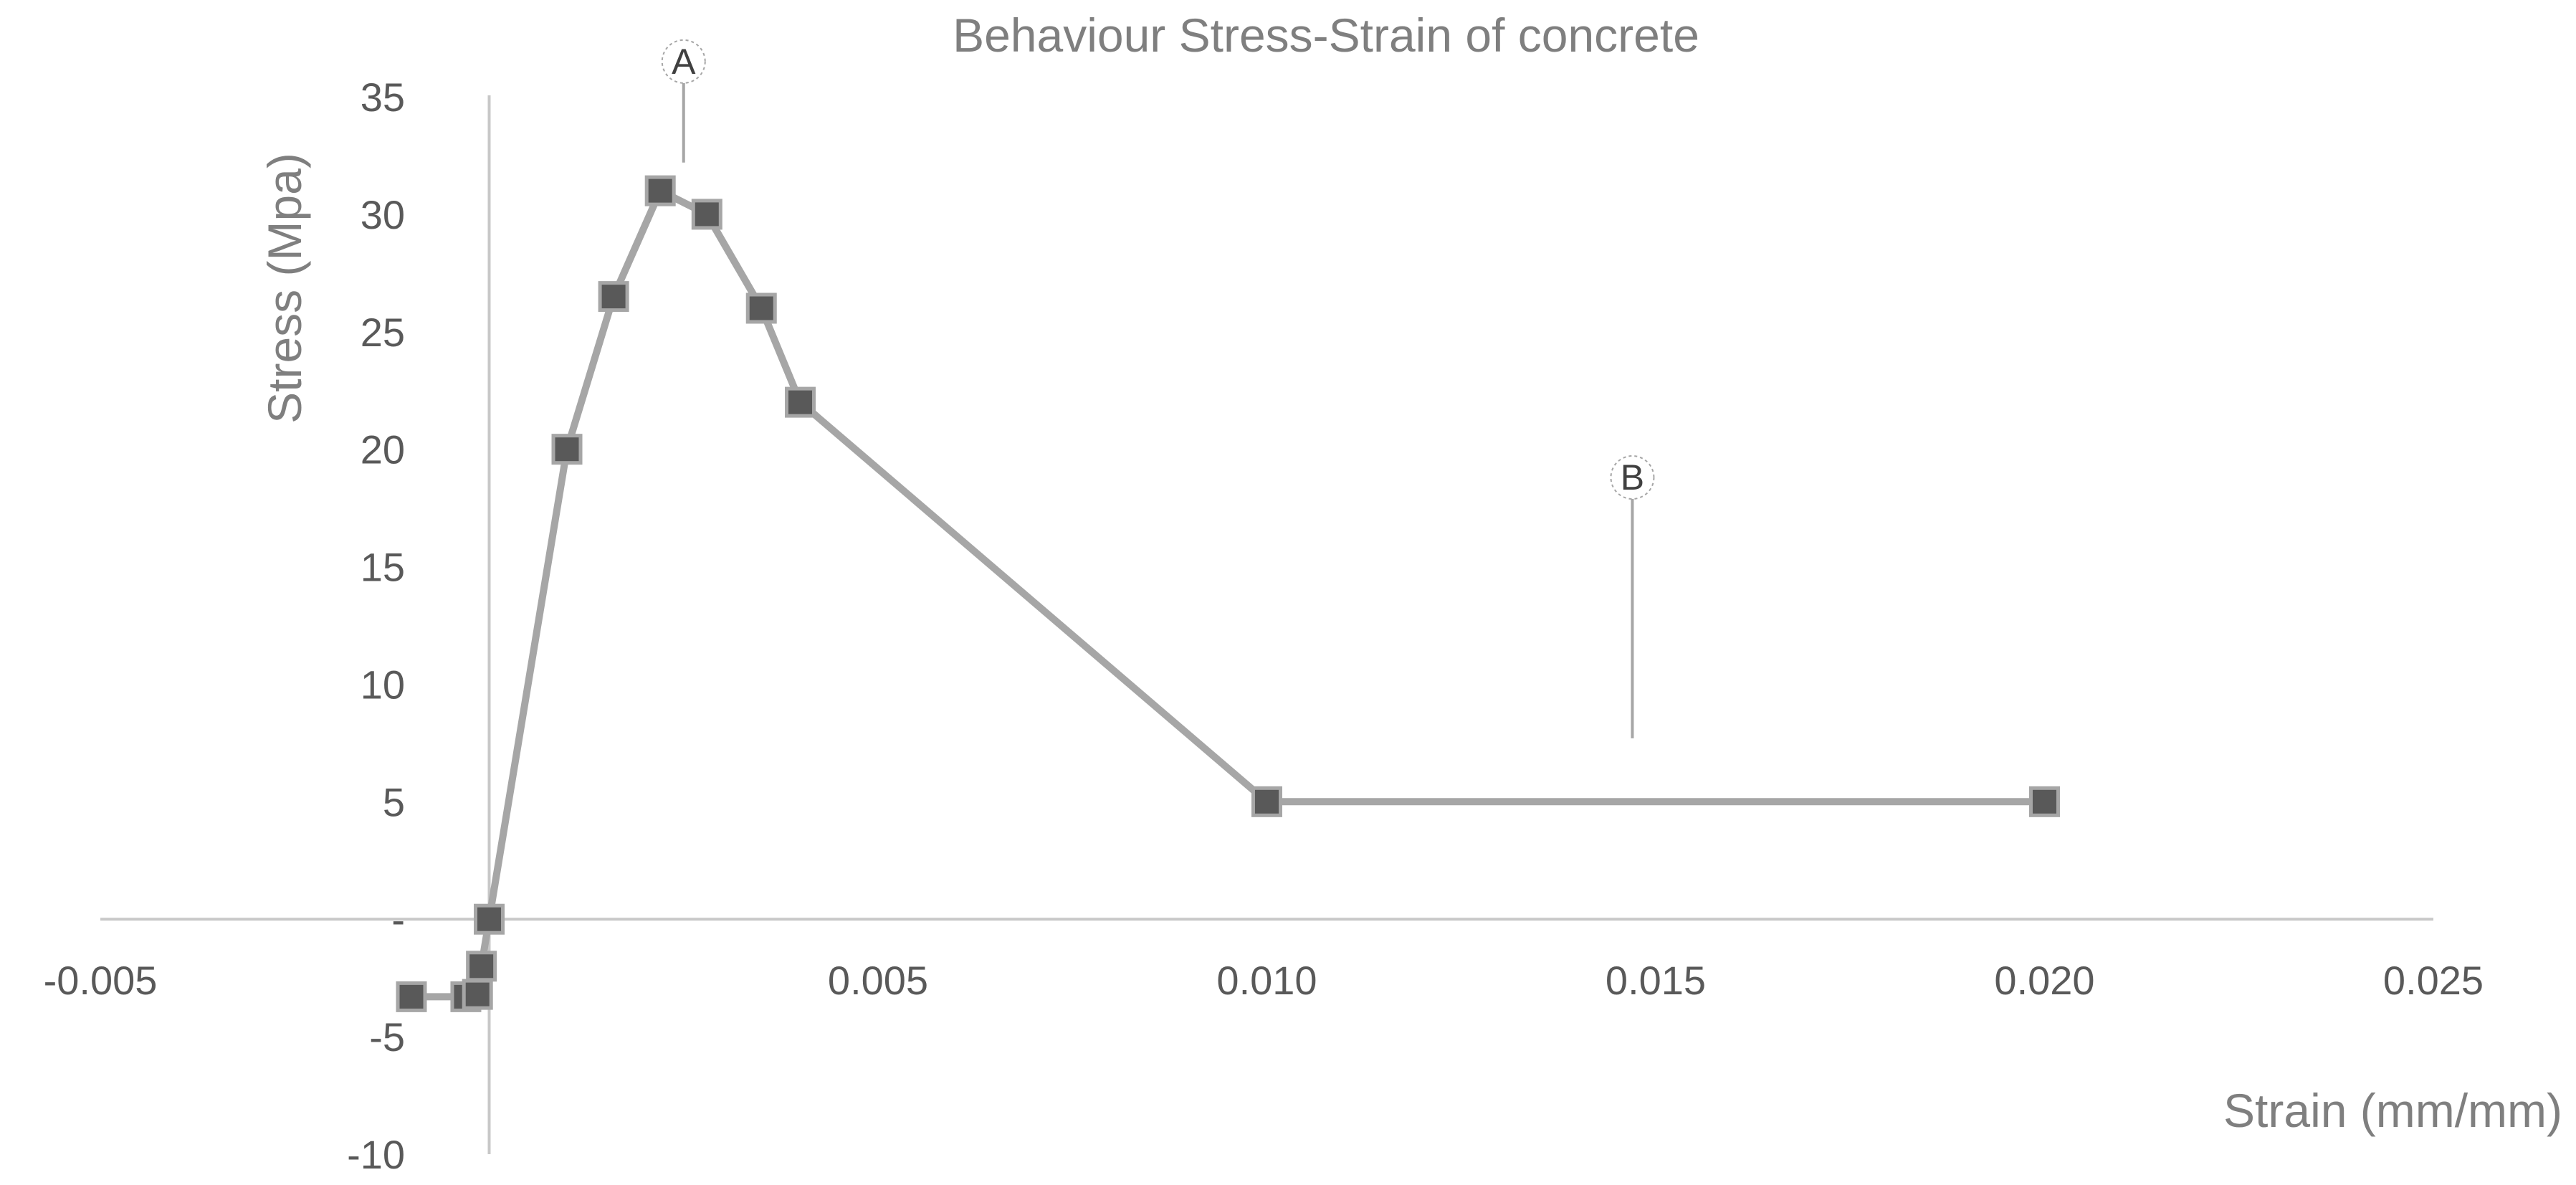 The width and height of the screenshot is (2576, 1185). I want to click on y-tick-label: 25, so click(383, 332).